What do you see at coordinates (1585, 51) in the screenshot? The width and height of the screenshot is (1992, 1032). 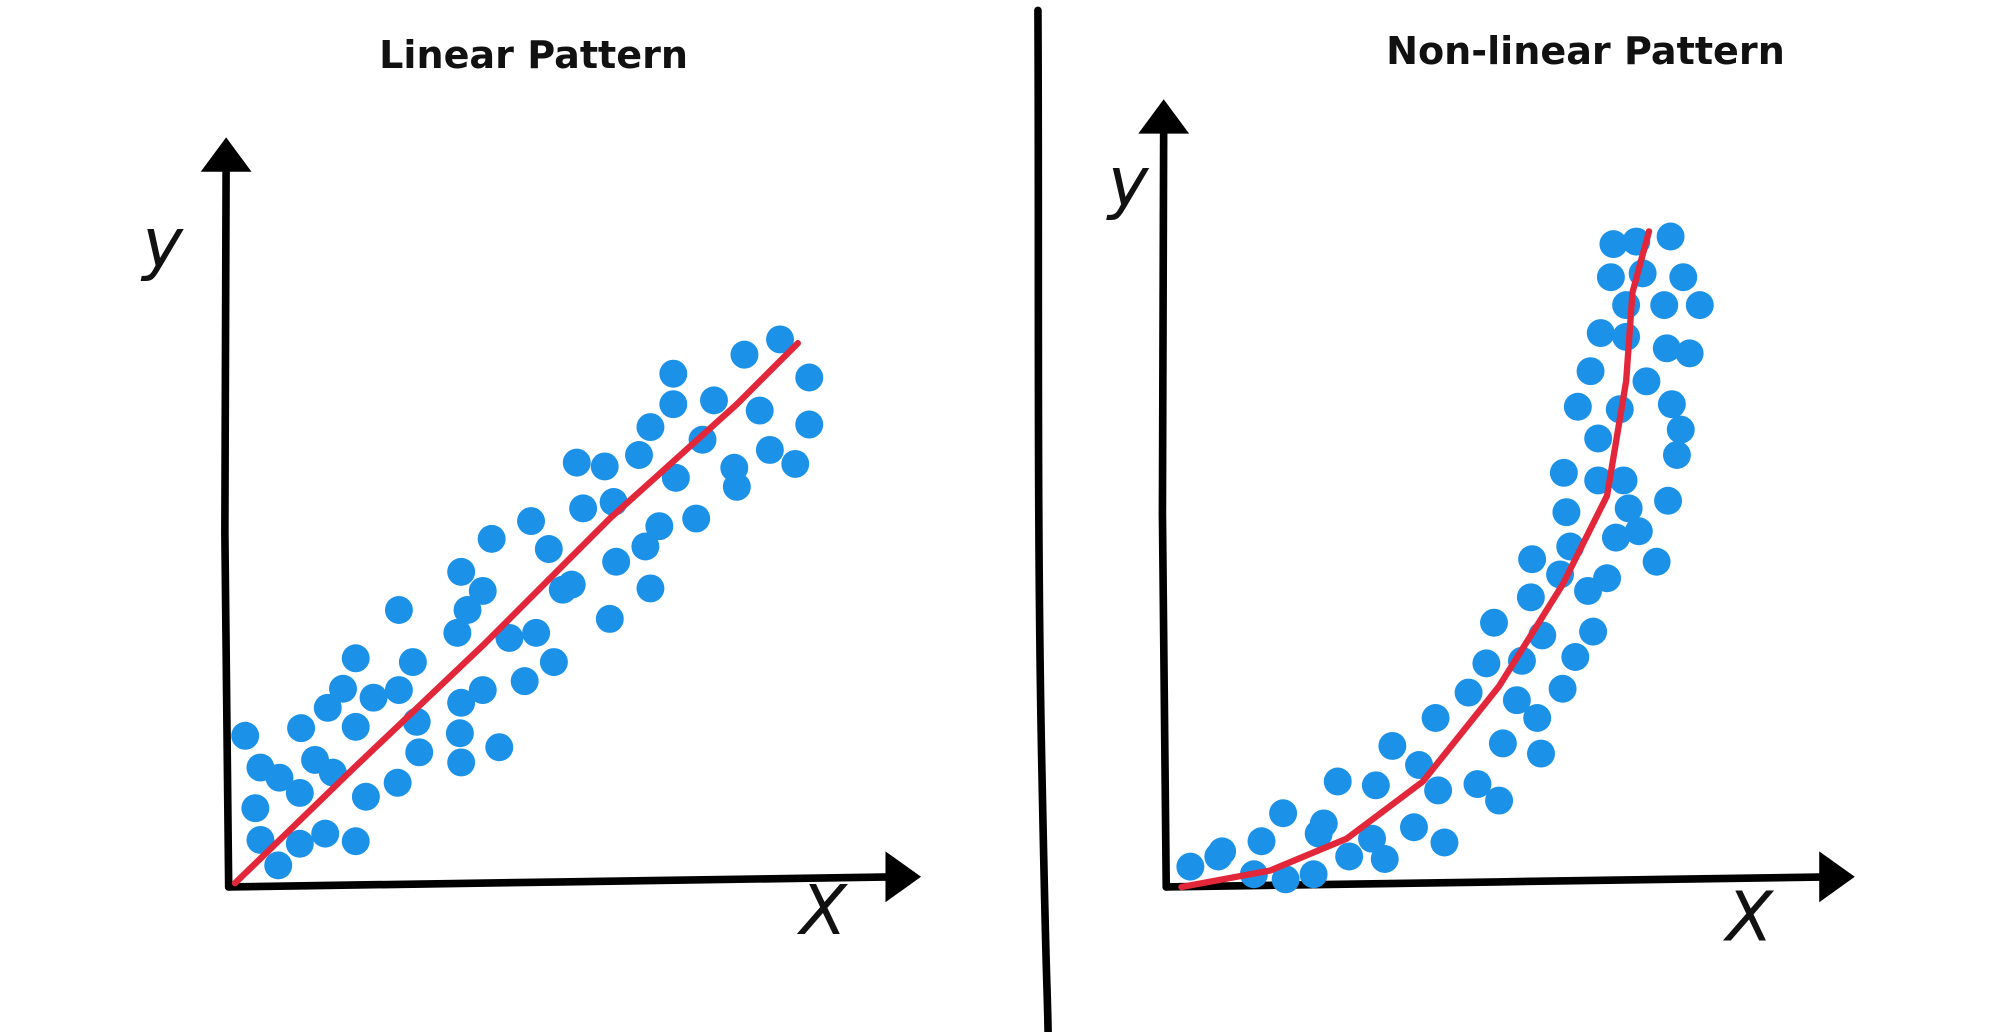 I see `chart-title: Non-linear Pattern` at bounding box center [1585, 51].